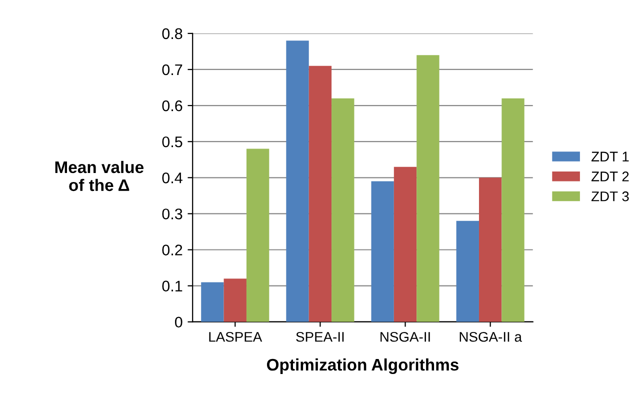 The width and height of the screenshot is (642, 418). Describe the element at coordinates (491, 337) in the screenshot. I see `x-tick-label: NSGA-II a` at that location.